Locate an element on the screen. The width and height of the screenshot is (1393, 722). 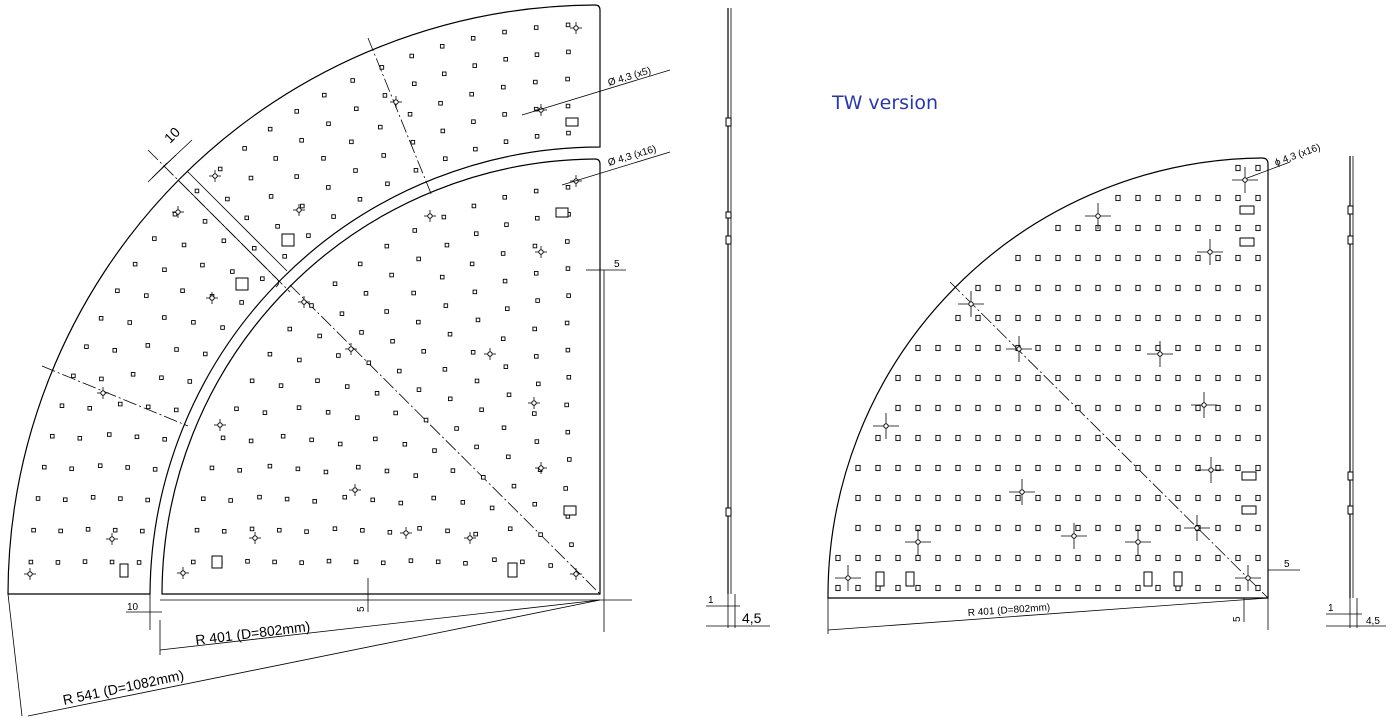
outer-ring-split is located at coordinates (219, 221).